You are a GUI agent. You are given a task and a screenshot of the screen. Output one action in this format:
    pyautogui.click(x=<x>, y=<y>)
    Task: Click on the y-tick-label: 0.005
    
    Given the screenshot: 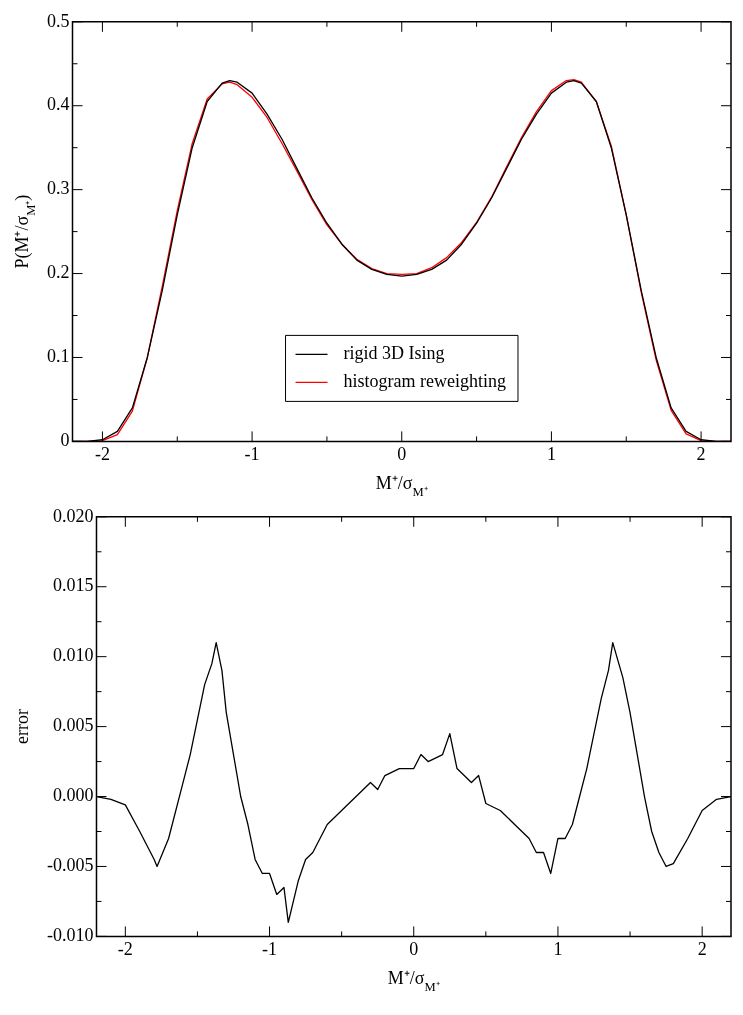 What is the action you would take?
    pyautogui.click(x=73, y=725)
    